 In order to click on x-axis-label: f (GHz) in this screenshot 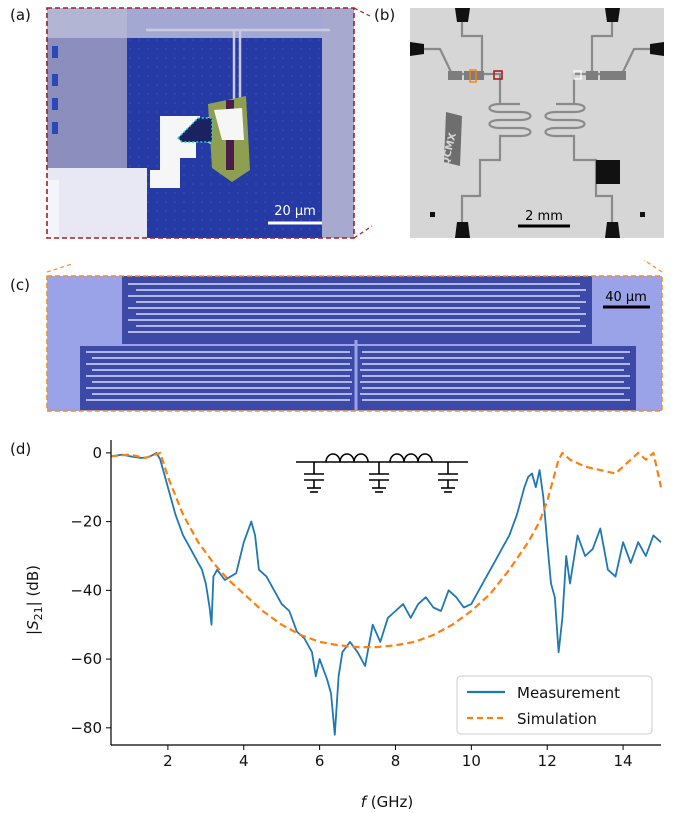, I will do `click(387, 802)`.